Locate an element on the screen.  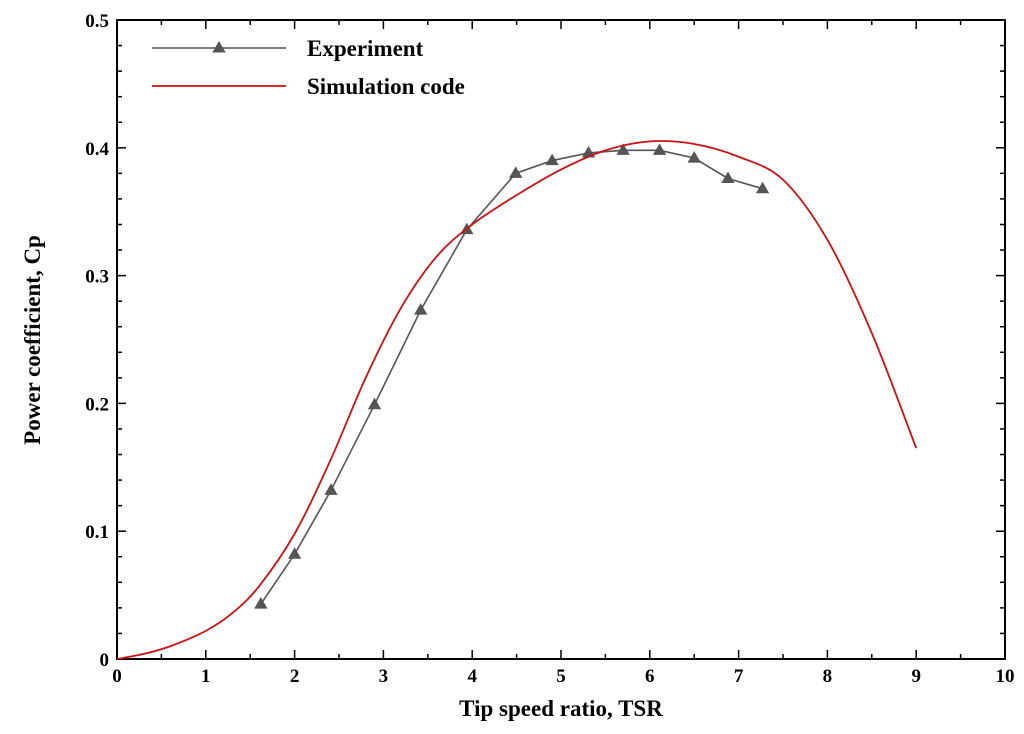
legend-label-simulation-code: Simulation code is located at coordinates (386, 86).